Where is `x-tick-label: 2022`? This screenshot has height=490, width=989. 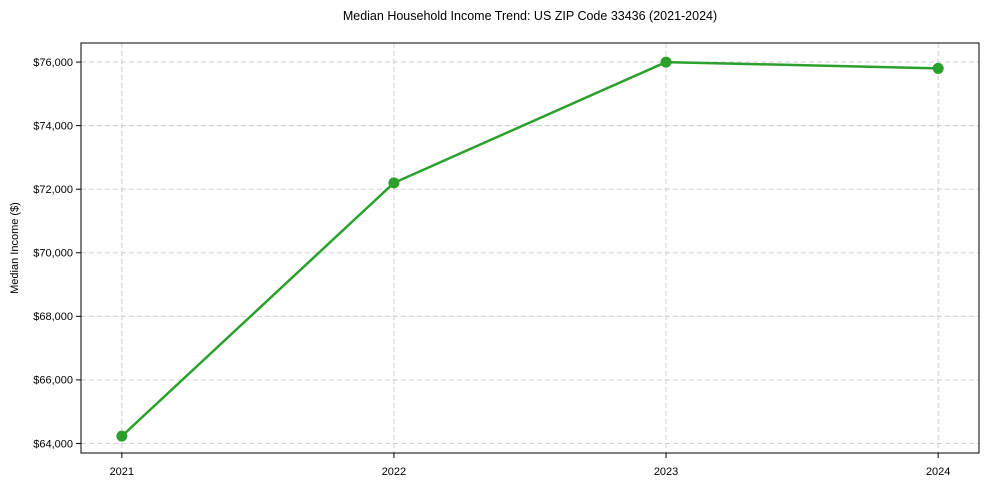
x-tick-label: 2022 is located at coordinates (394, 472).